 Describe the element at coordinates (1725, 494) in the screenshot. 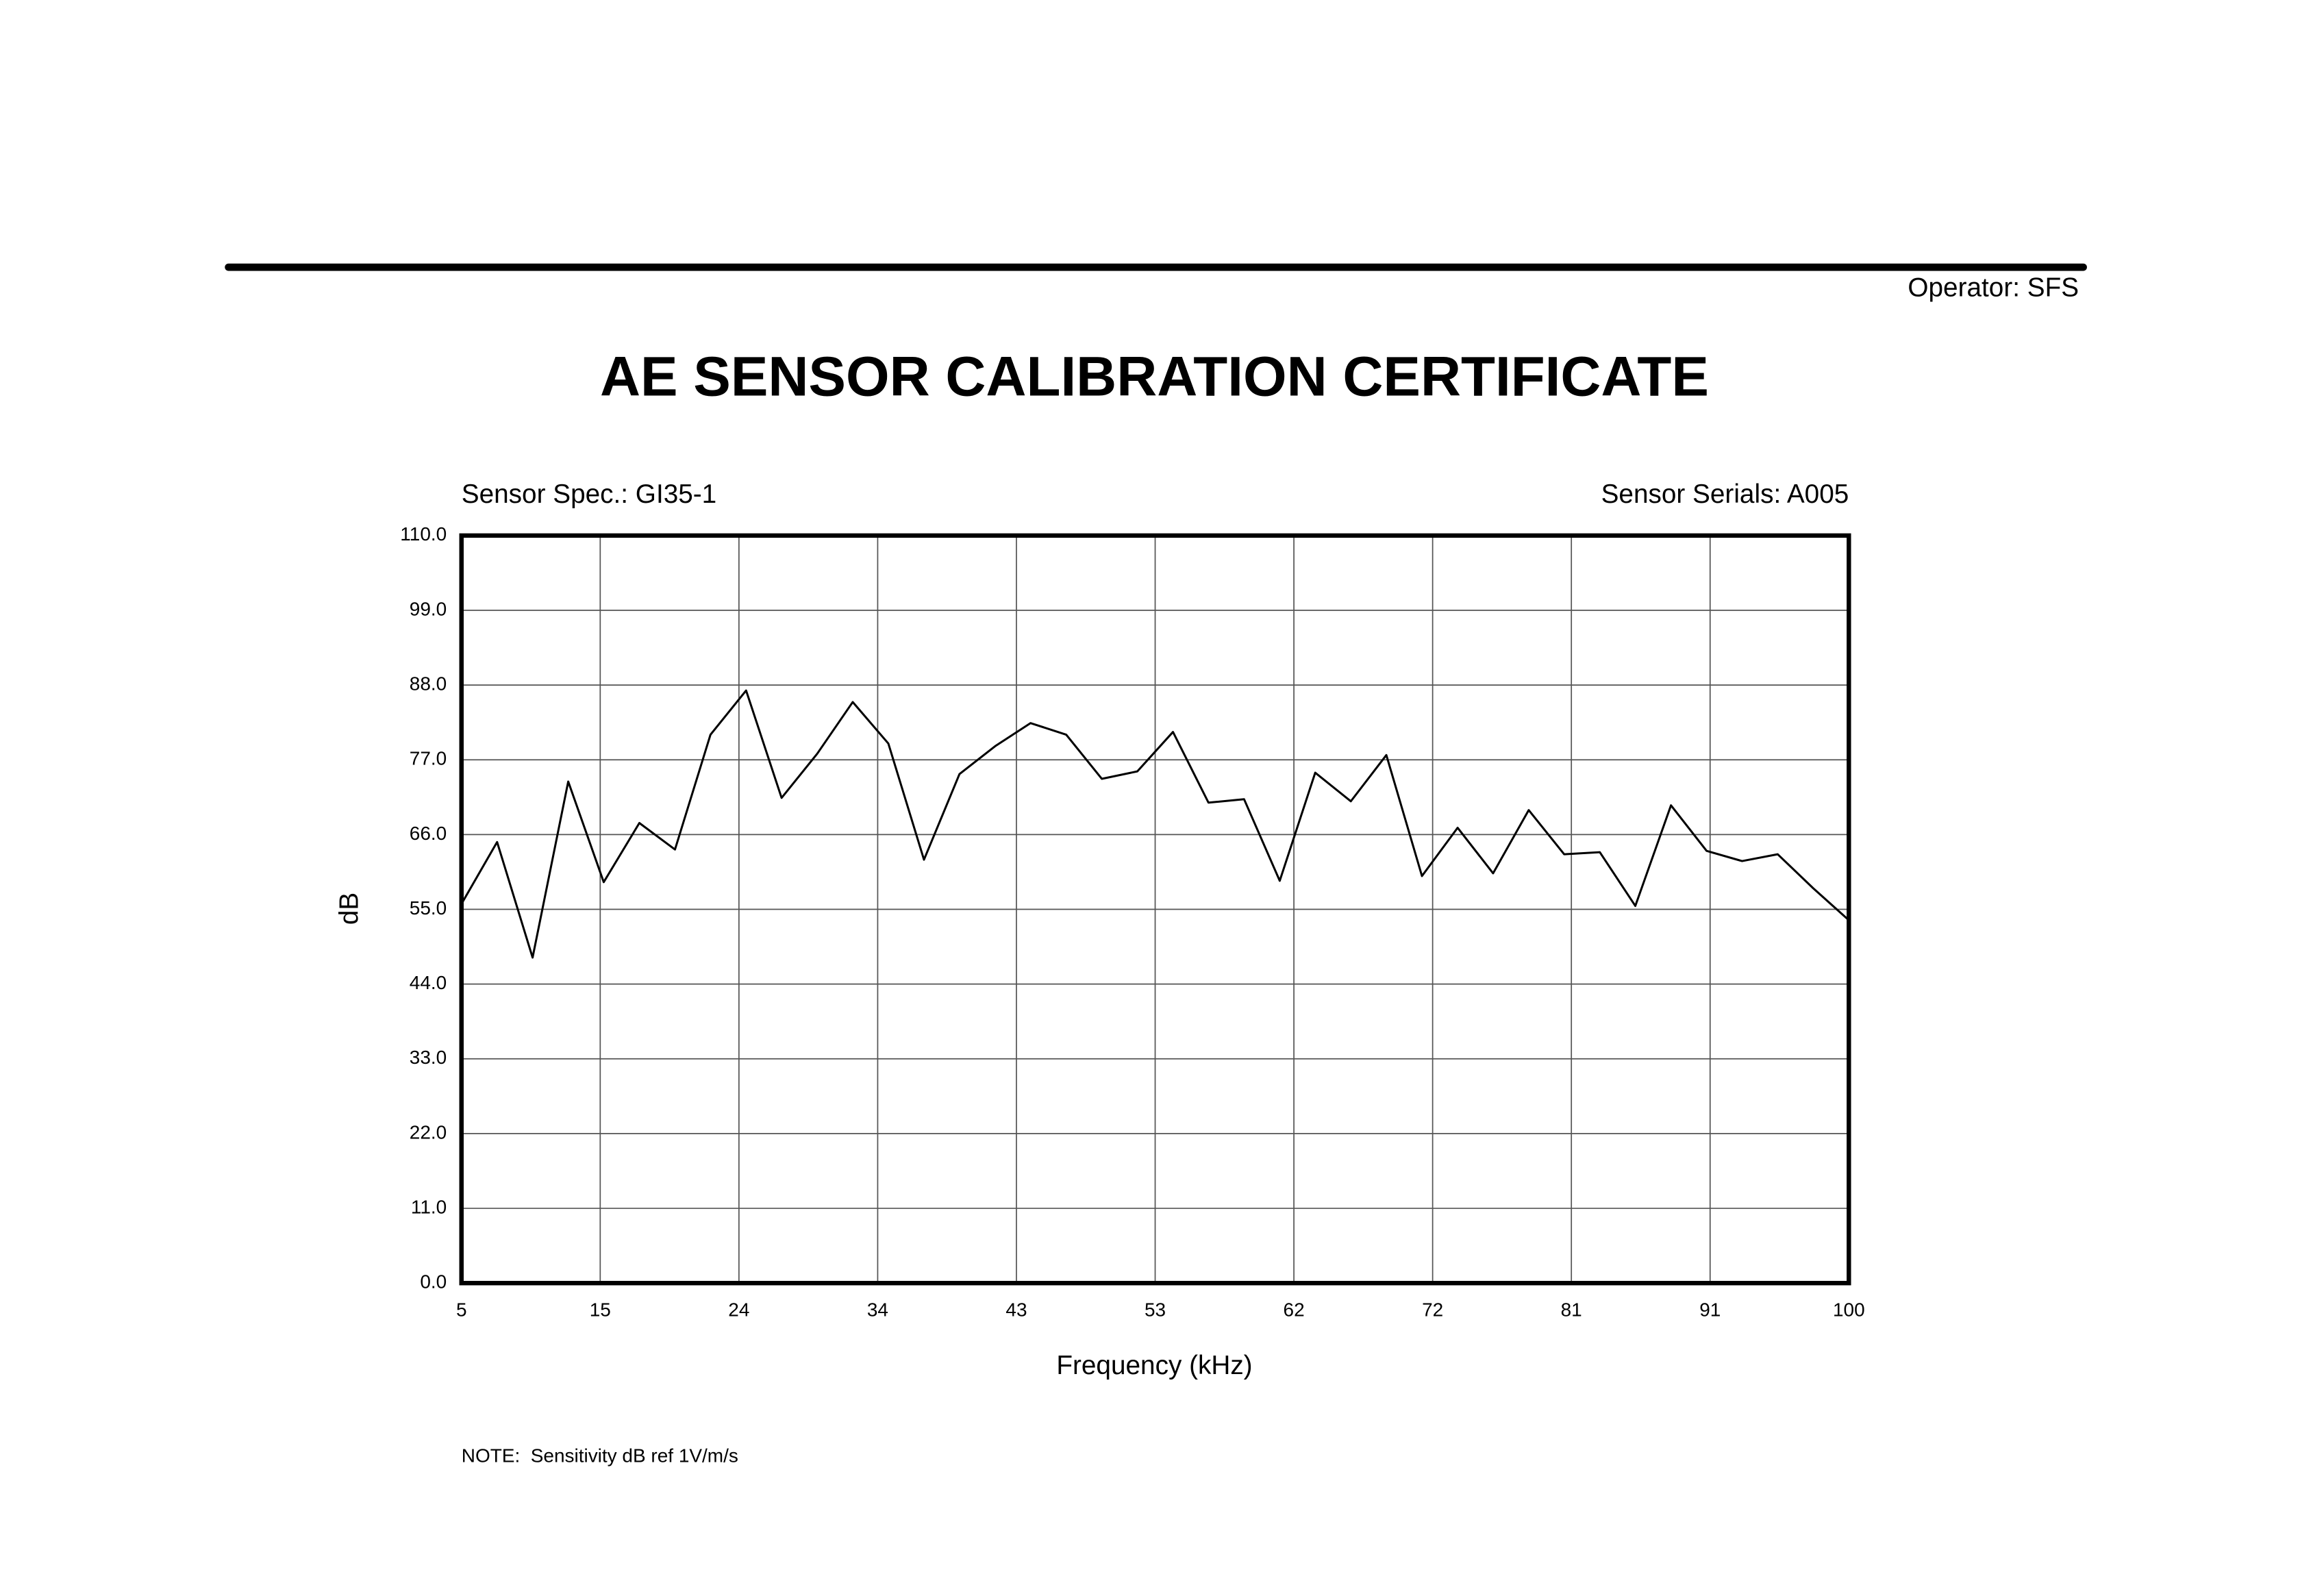

I see `sensor-serials: Sensor Serials: A005` at that location.